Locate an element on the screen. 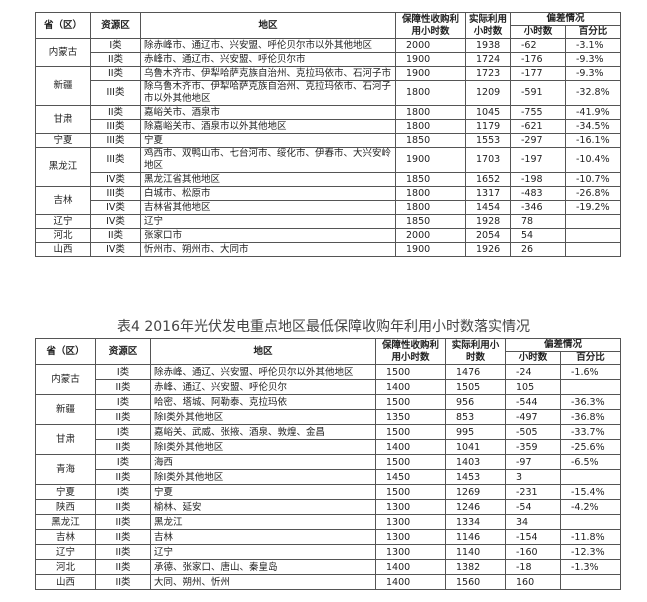 The image size is (647, 602). deviation-hours: -231 is located at coordinates (533, 492).